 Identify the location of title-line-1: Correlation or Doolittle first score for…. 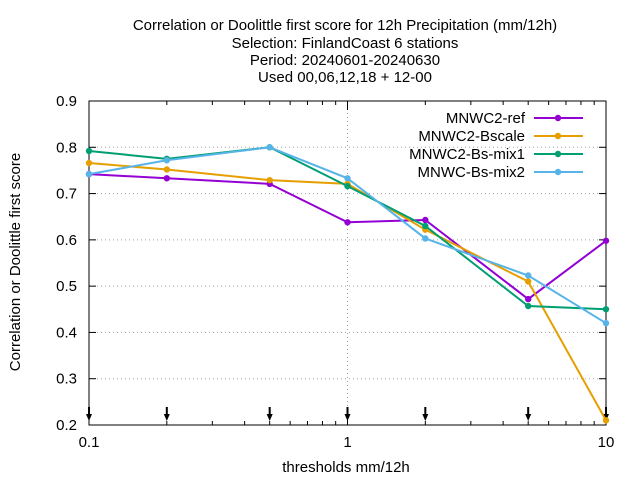
(345, 25).